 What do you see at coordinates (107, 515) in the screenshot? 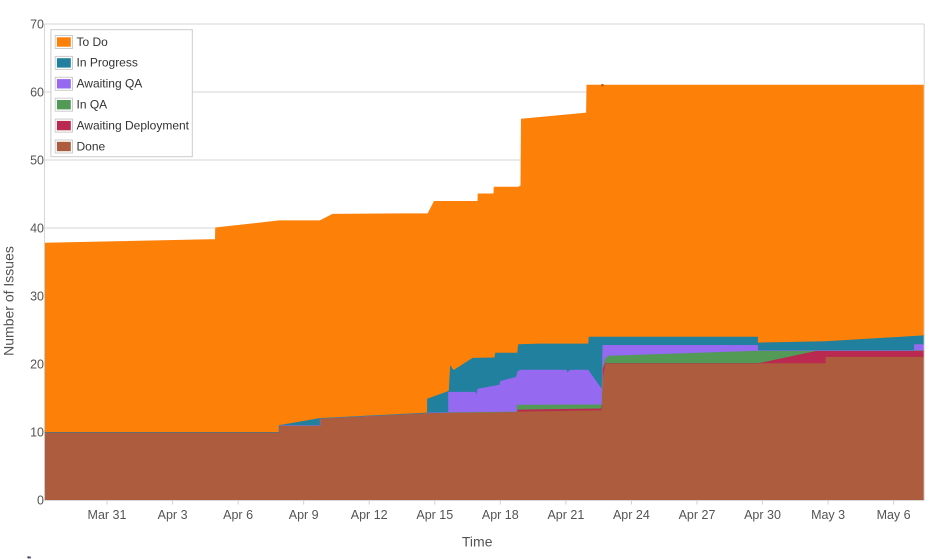
I see `svg-text: Mar 31` at bounding box center [107, 515].